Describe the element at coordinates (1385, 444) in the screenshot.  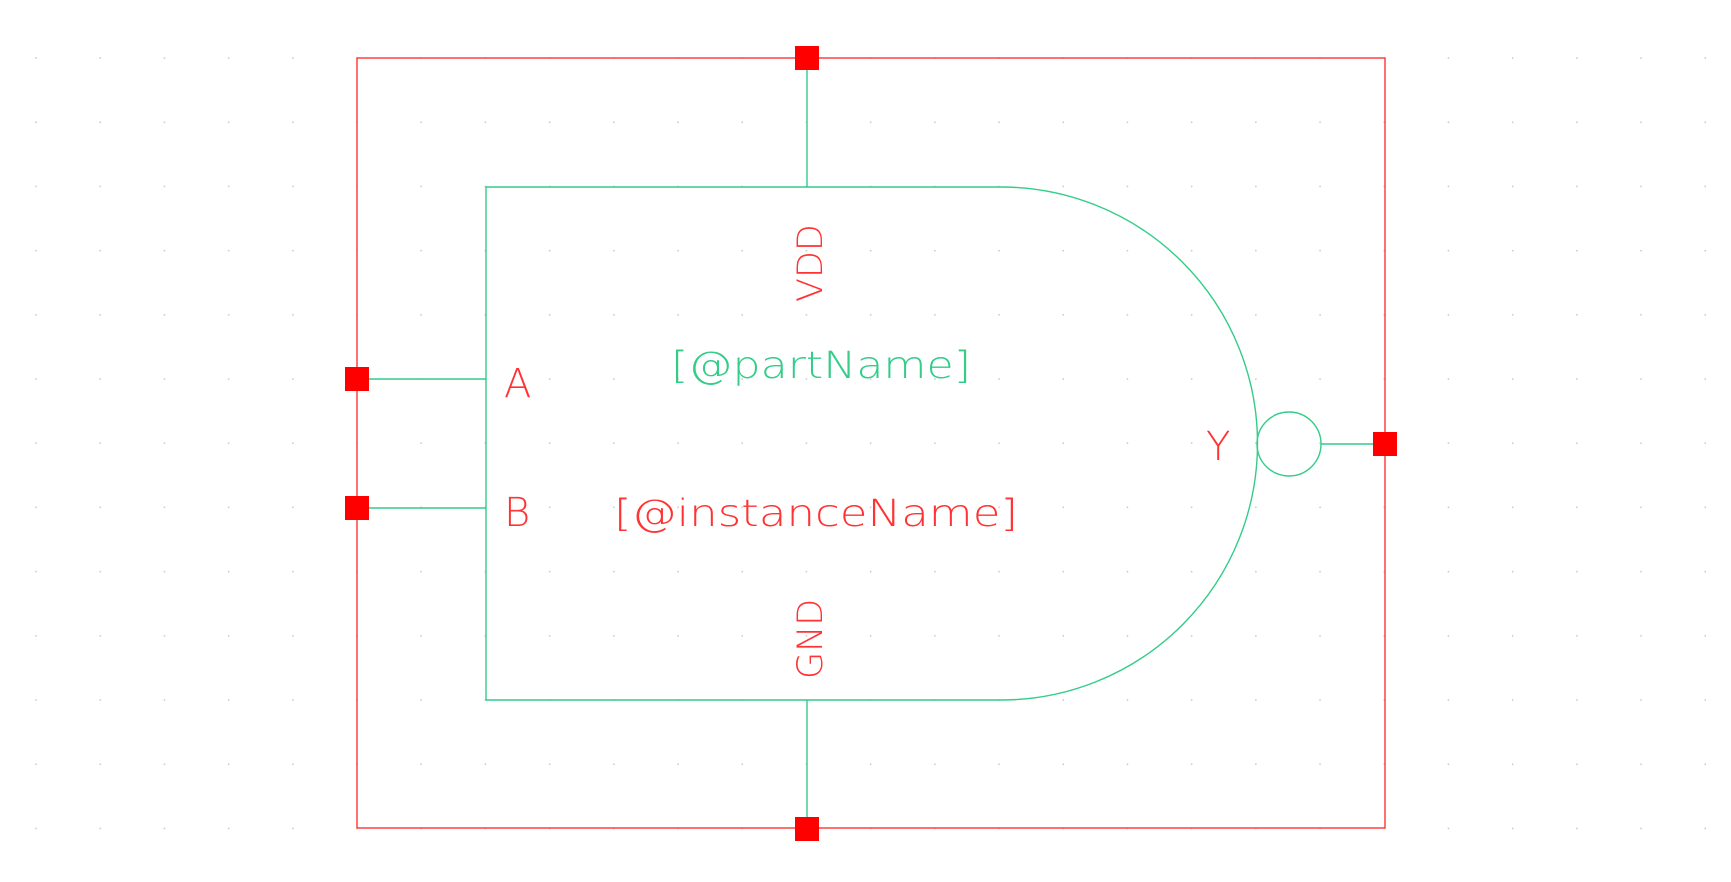
I see `pin-square-y` at that location.